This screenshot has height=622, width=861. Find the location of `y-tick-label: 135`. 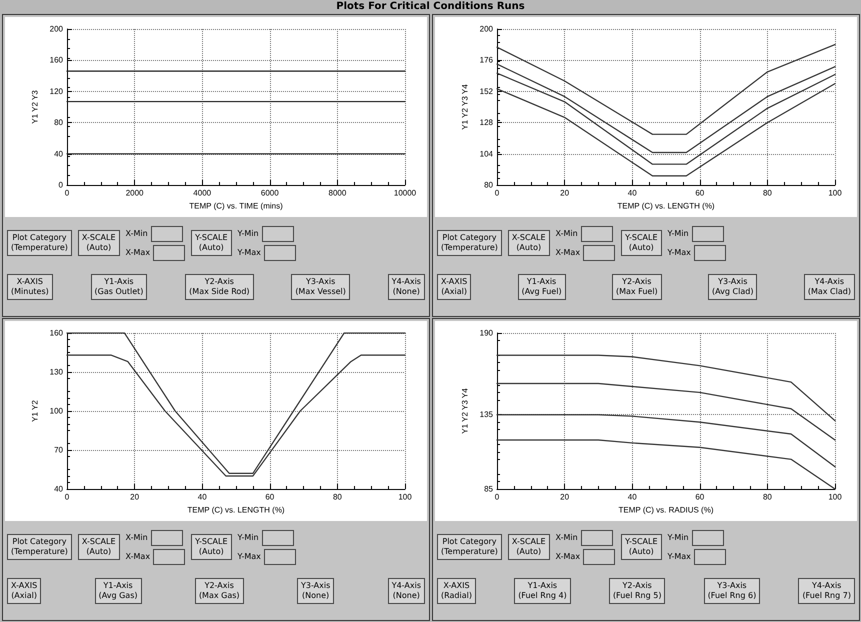

y-tick-label: 135 is located at coordinates (487, 415).